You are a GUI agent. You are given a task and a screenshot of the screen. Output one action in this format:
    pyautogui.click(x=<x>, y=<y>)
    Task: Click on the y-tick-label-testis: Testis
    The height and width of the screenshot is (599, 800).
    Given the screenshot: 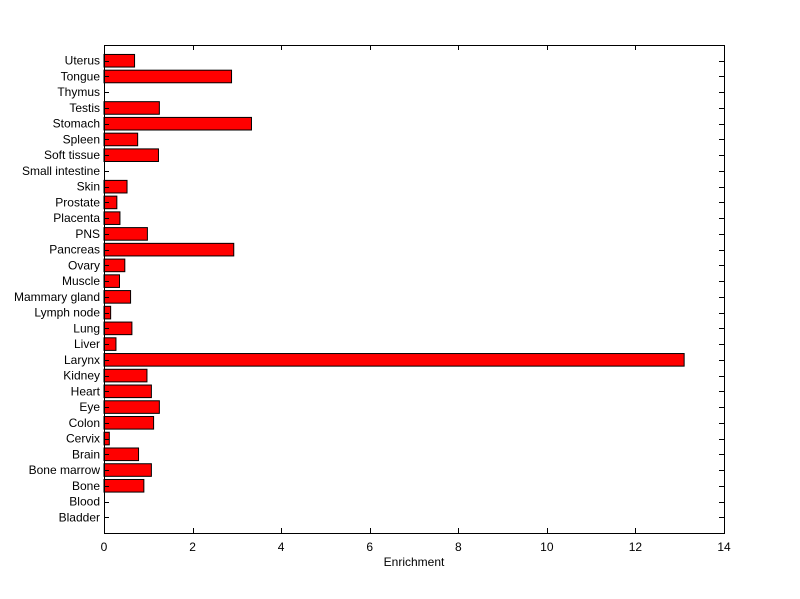 What is the action you would take?
    pyautogui.click(x=84, y=108)
    